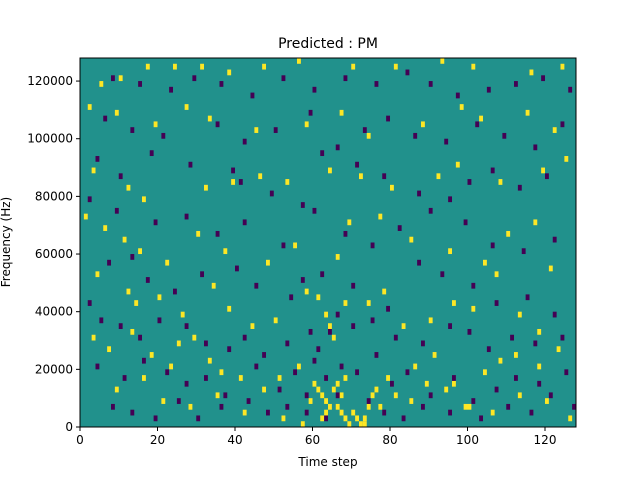  What do you see at coordinates (80, 440) in the screenshot?
I see `x-tick-label: 0` at bounding box center [80, 440].